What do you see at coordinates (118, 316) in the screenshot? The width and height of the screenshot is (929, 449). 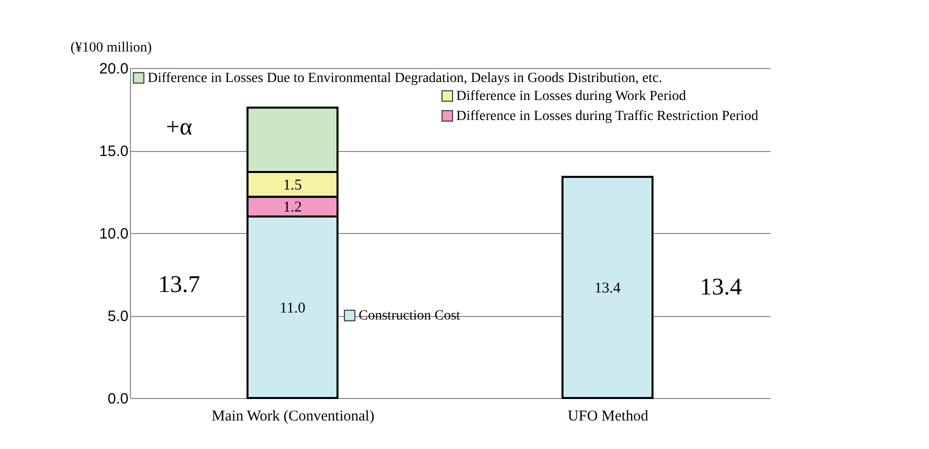 I see `y-tick-label: 5.0` at bounding box center [118, 316].